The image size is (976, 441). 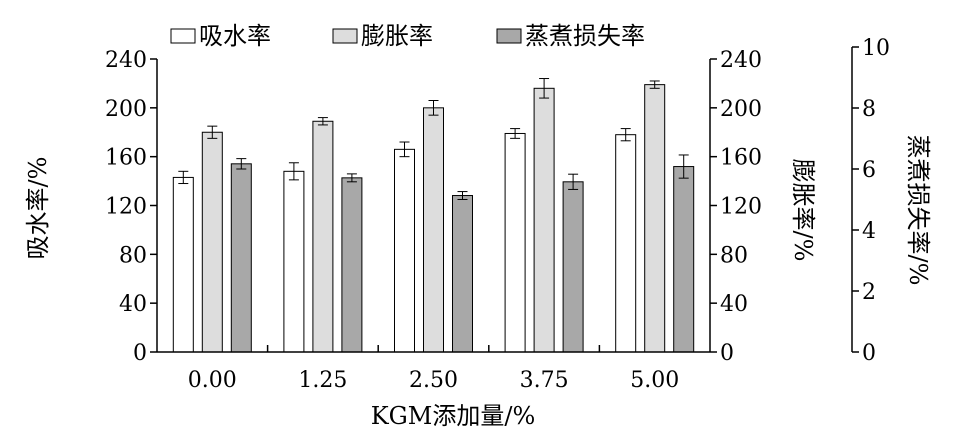 I want to click on y-left-tick-label-1: 40, so click(x=133, y=304).